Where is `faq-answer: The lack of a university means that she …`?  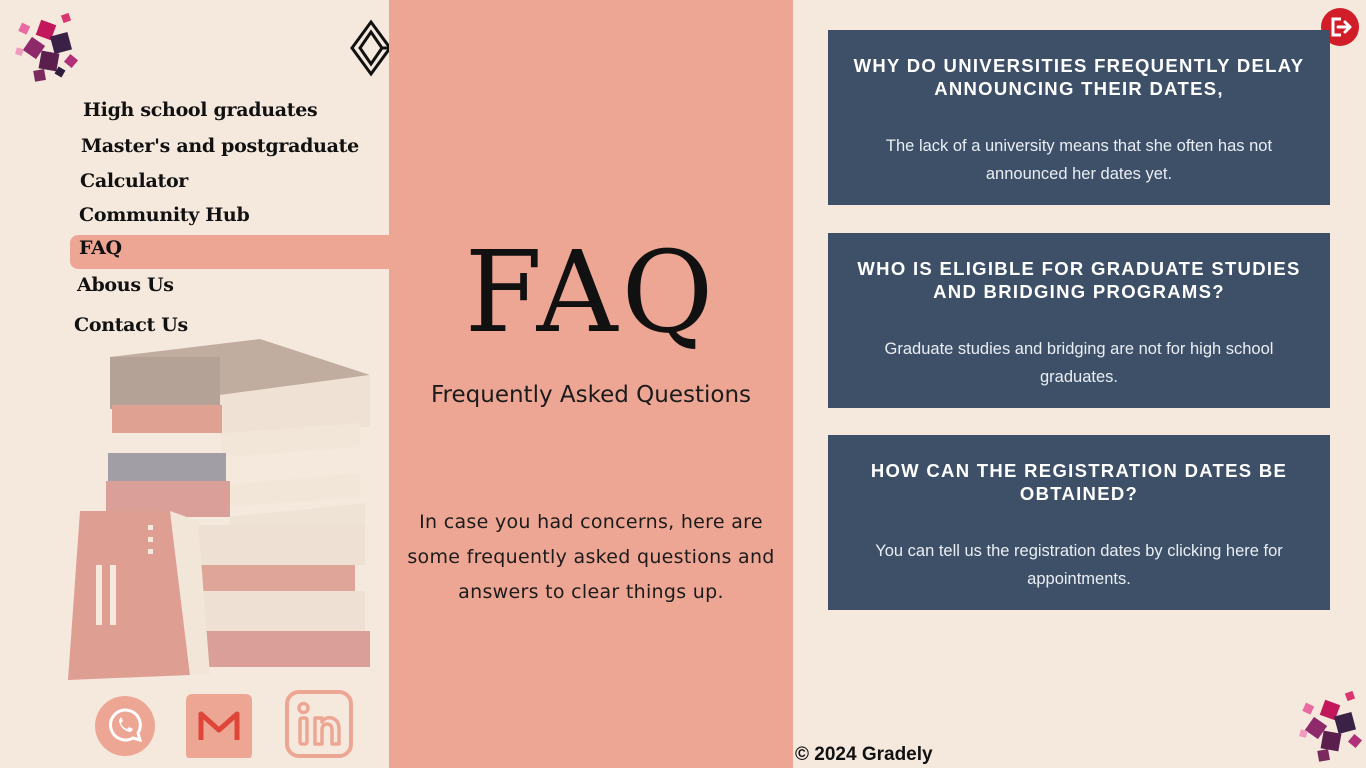
faq-answer: The lack of a university means that she … is located at coordinates (1079, 160).